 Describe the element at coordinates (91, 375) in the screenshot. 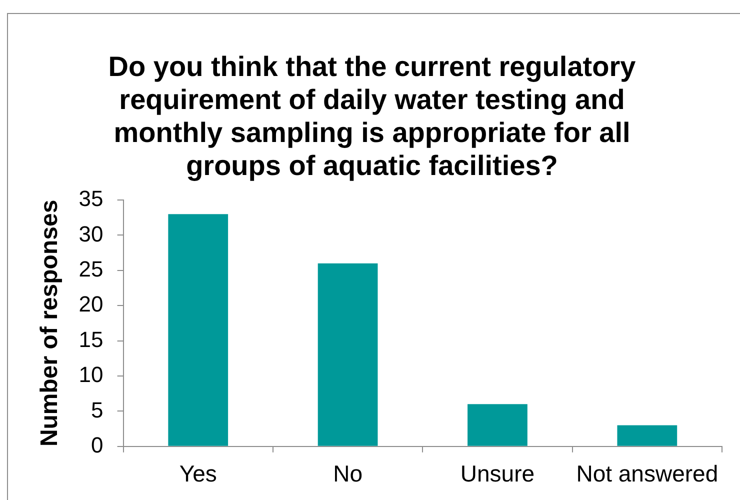

I see `y-tick-label: 10` at that location.